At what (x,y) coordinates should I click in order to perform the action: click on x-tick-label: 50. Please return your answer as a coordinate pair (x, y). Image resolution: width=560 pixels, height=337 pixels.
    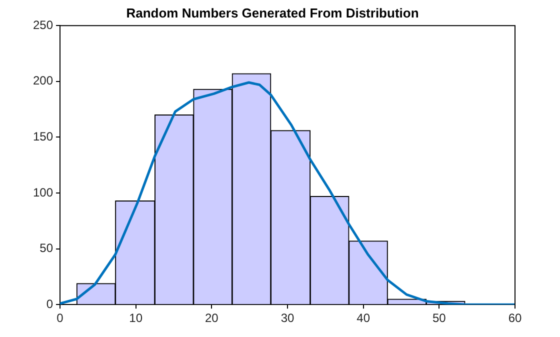
    Looking at the image, I should click on (439, 318).